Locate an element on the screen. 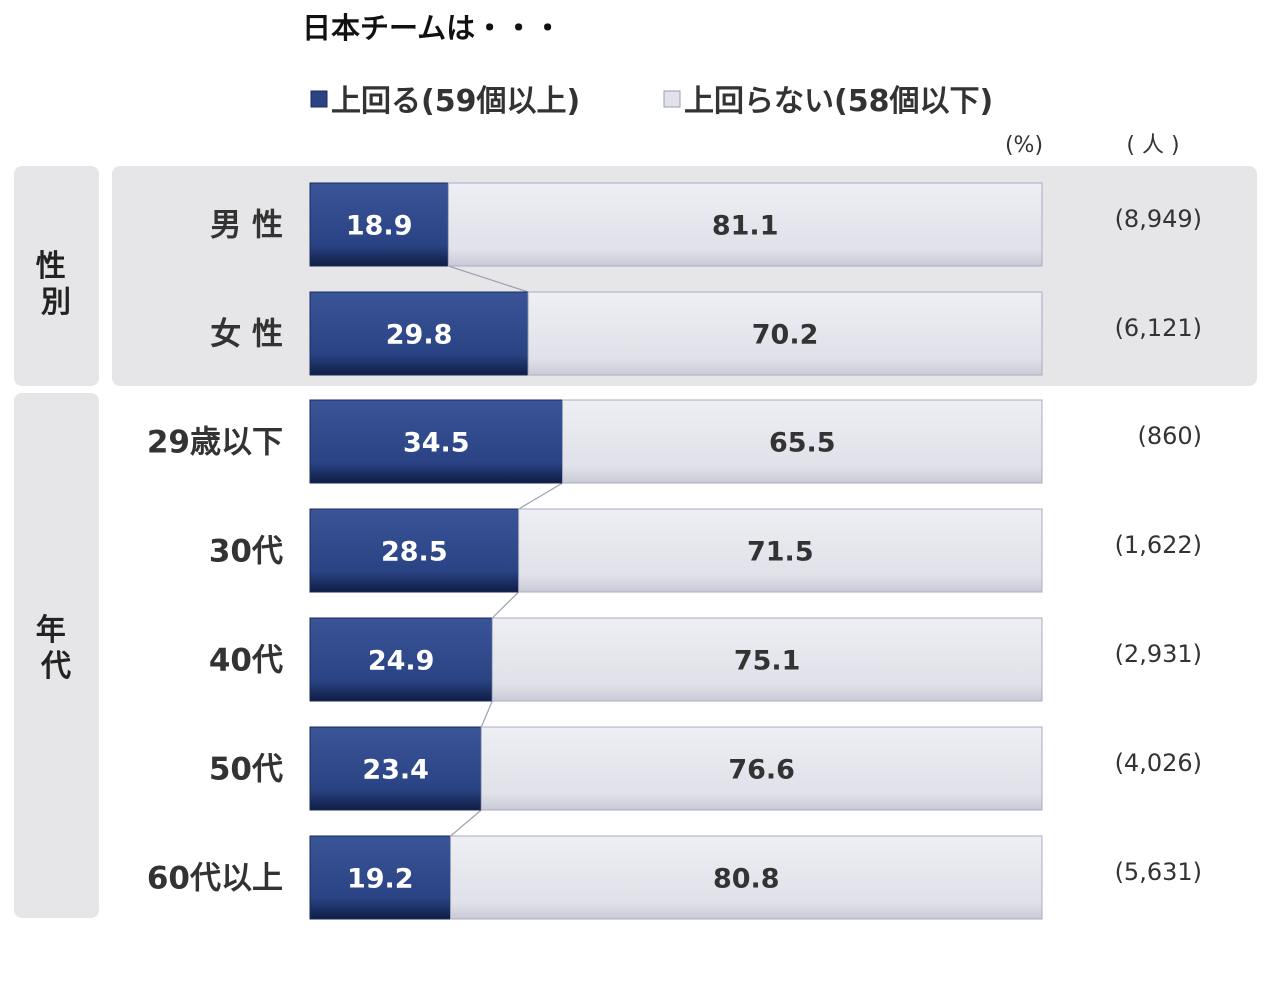 The image size is (1280, 988). bar-row: 29.8 70.2 女 性 (6,121) is located at coordinates (706, 333).